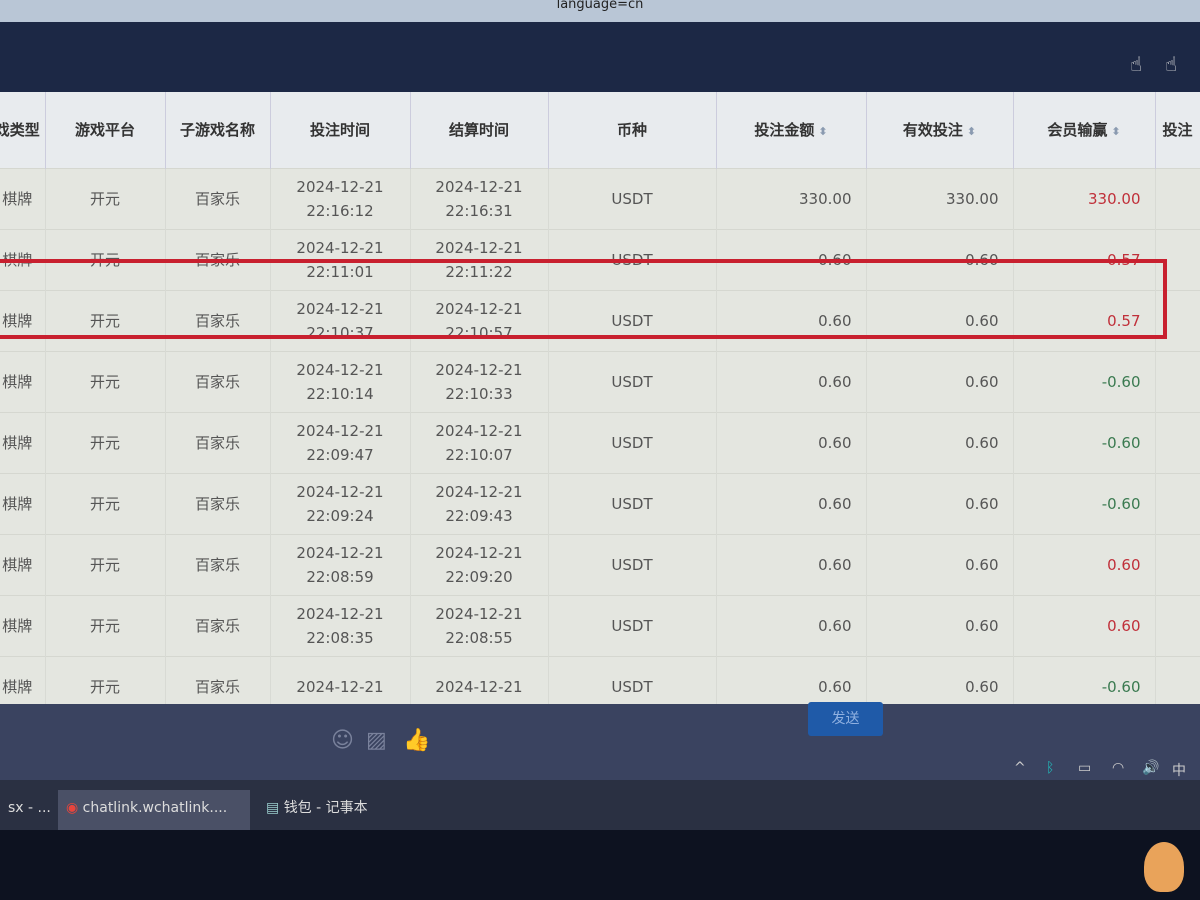 The image size is (1200, 900). I want to click on chat-input-bar, so click(600, 742).